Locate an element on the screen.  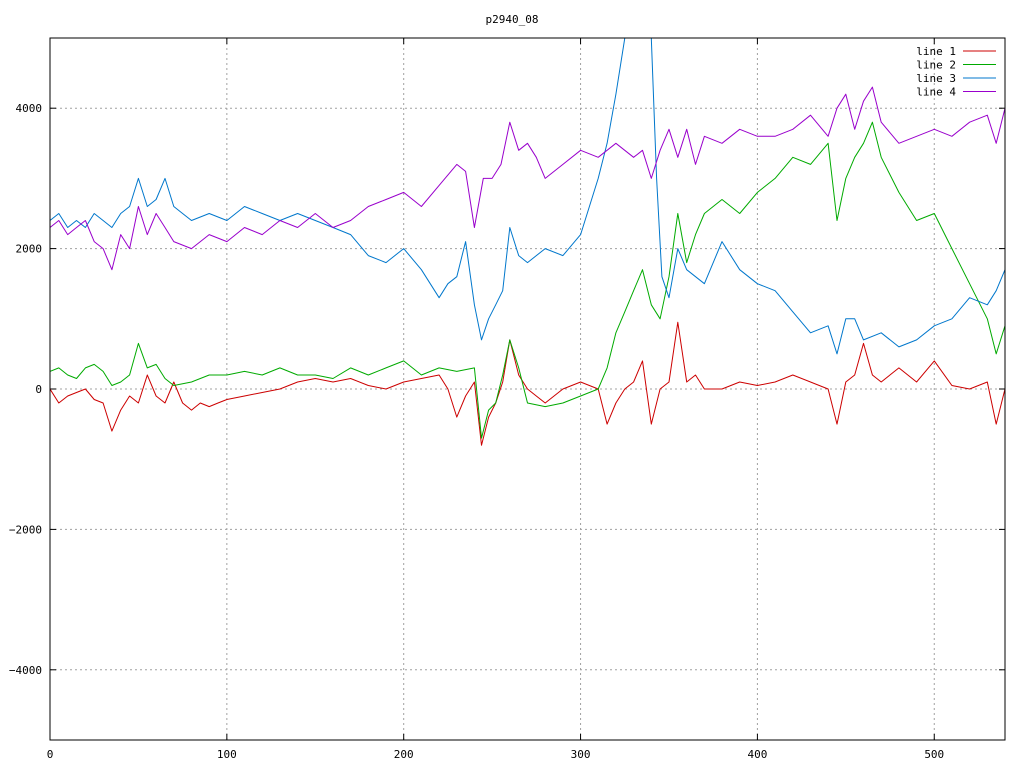
chart-title: p2940_08 is located at coordinates (512, 19).